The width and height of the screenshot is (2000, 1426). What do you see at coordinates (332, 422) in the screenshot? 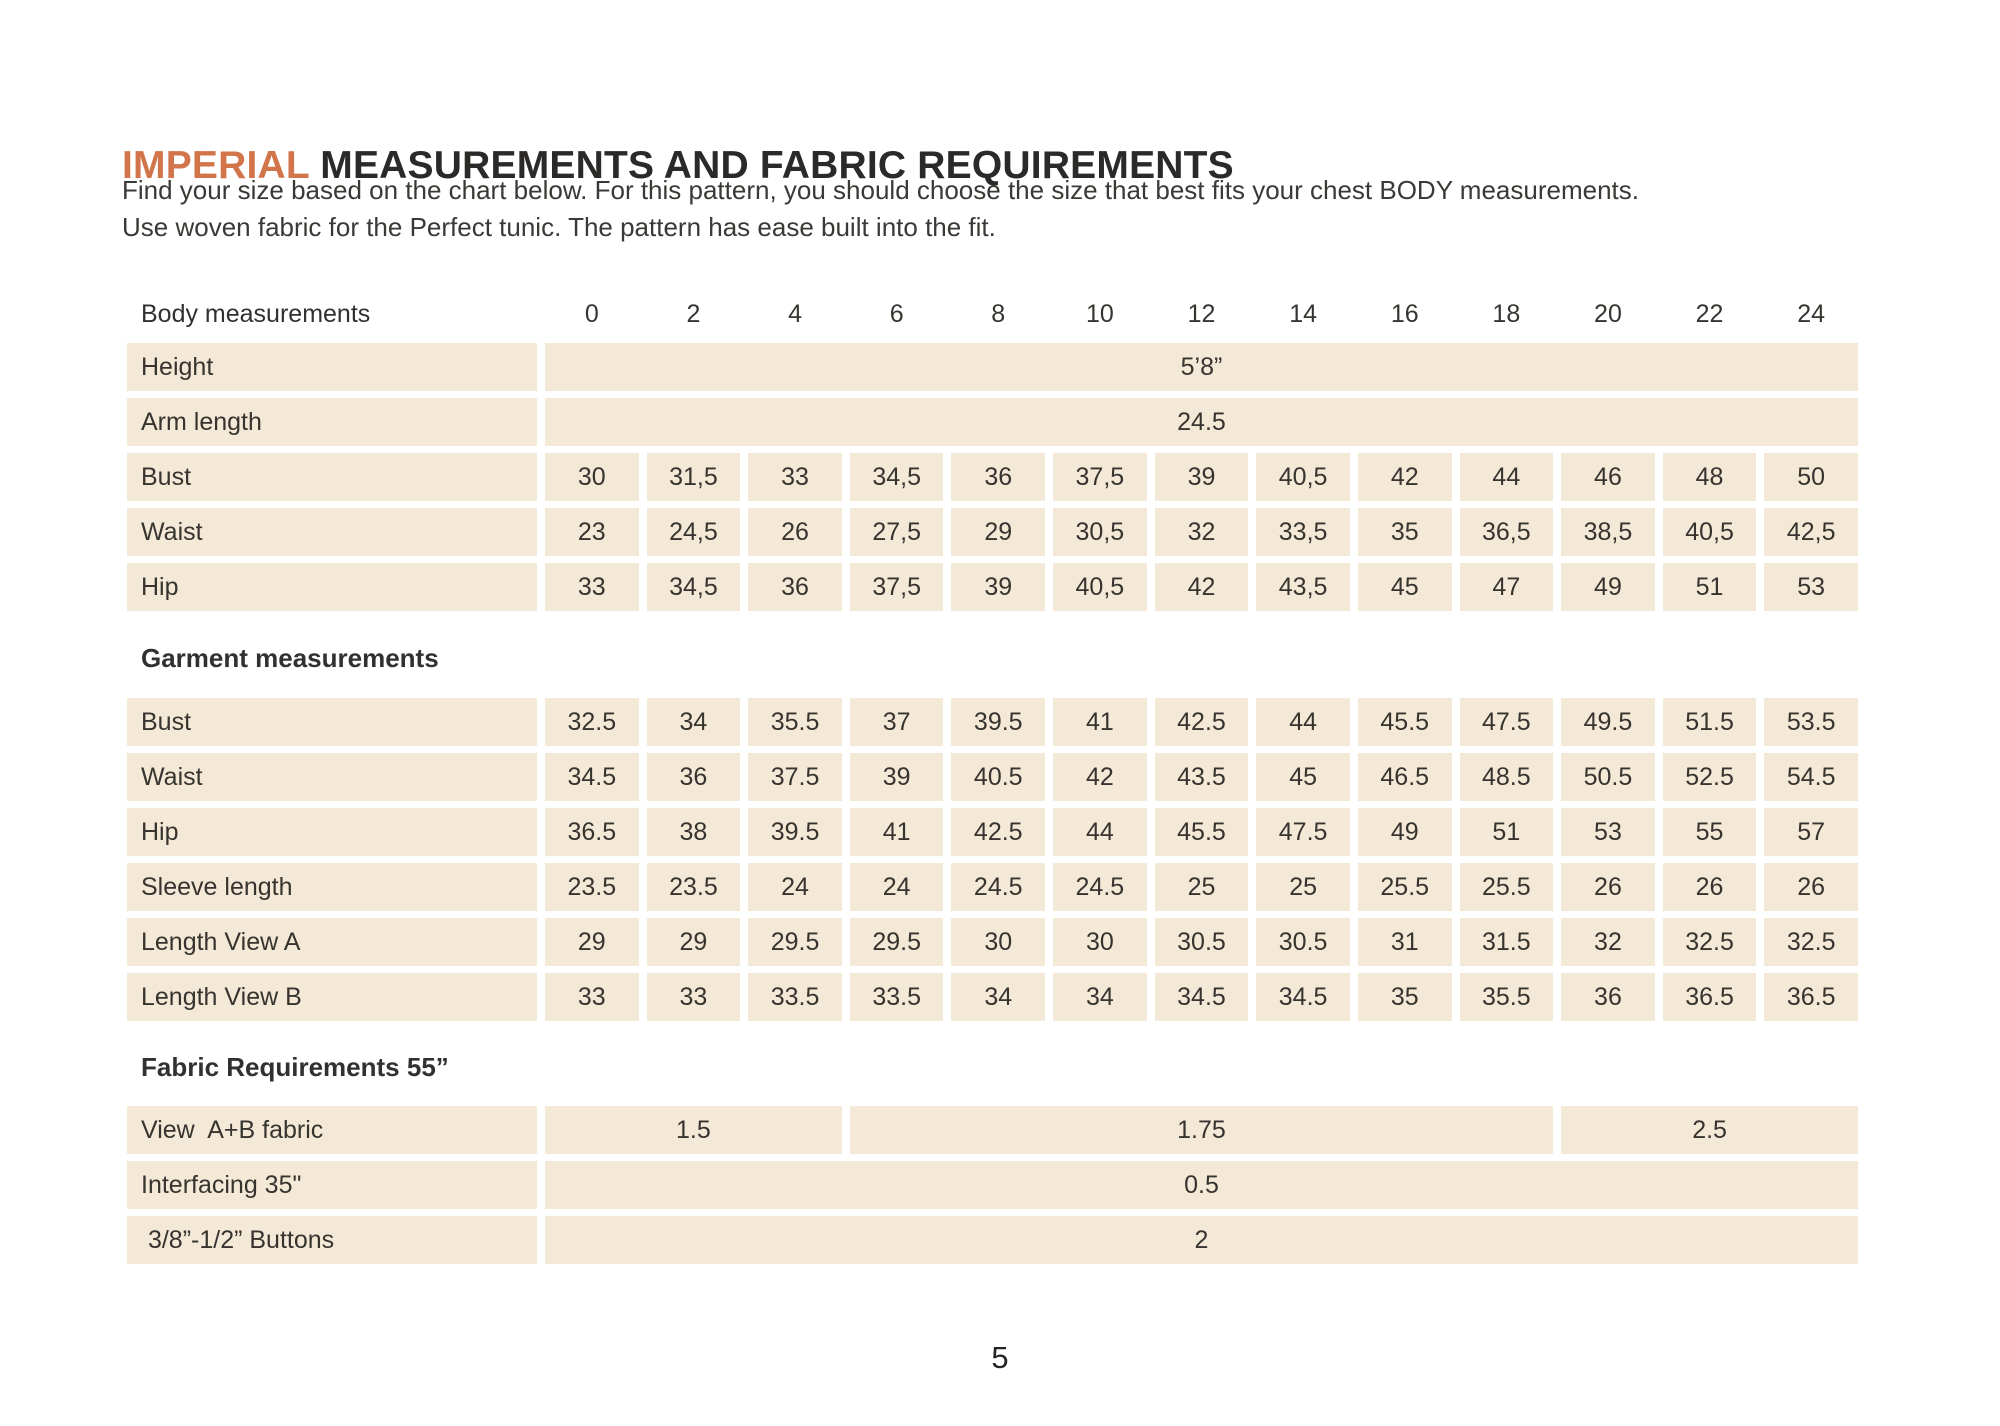
I see `row-label: Arm length` at bounding box center [332, 422].